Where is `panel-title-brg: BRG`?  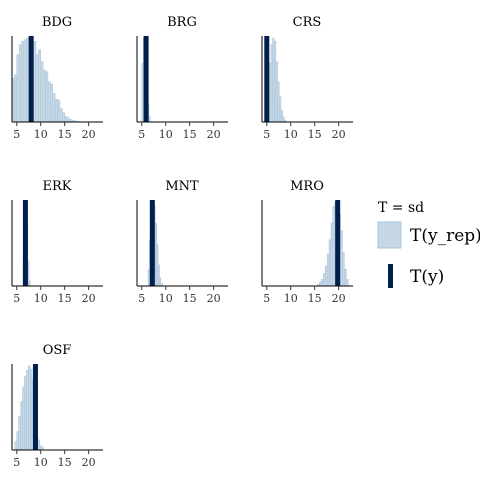 panel-title-brg: BRG is located at coordinates (182, 22).